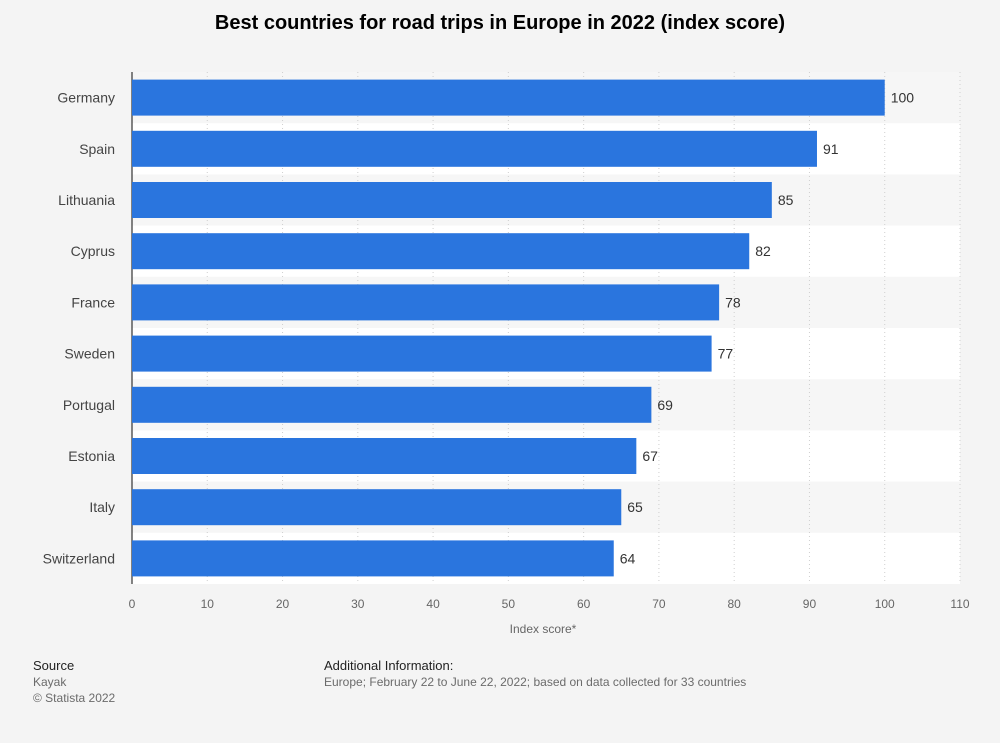 This screenshot has height=743, width=1000. What do you see at coordinates (132, 604) in the screenshot?
I see `x-tick-label: 0` at bounding box center [132, 604].